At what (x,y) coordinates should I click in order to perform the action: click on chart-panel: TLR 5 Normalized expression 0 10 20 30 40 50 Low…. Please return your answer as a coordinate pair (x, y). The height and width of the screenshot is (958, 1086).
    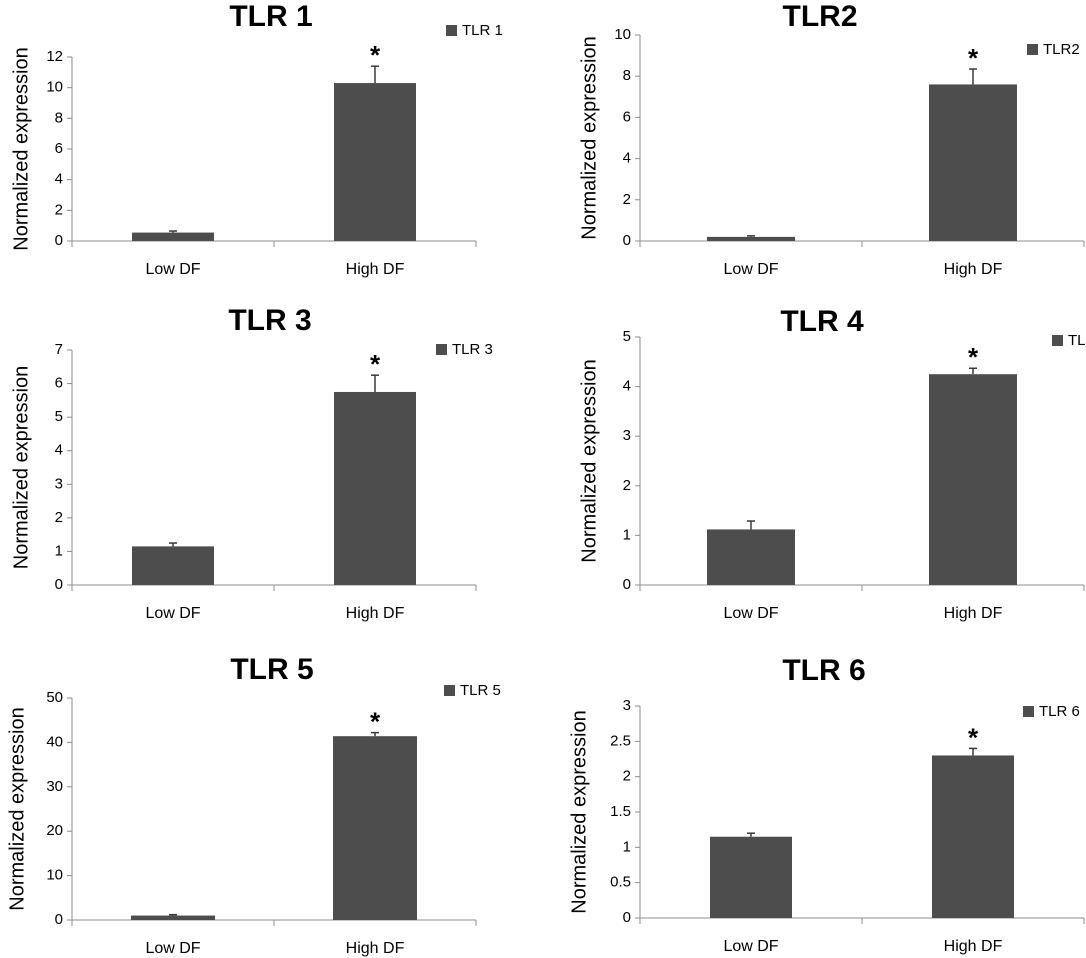
    Looking at the image, I should click on (253, 805).